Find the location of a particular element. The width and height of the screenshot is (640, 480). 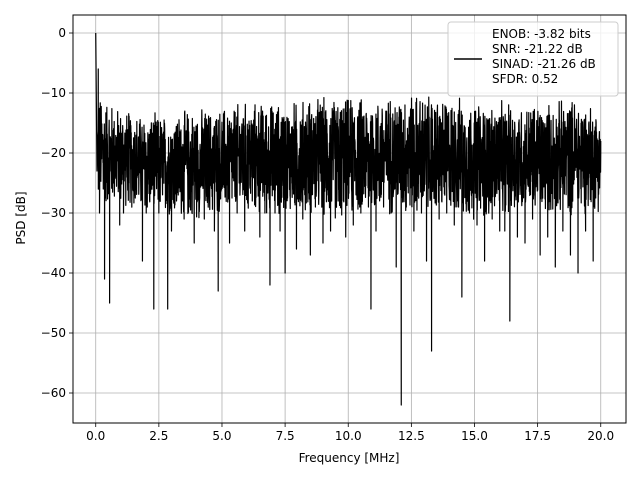

x-tick-label: 5.0 is located at coordinates (221, 436).